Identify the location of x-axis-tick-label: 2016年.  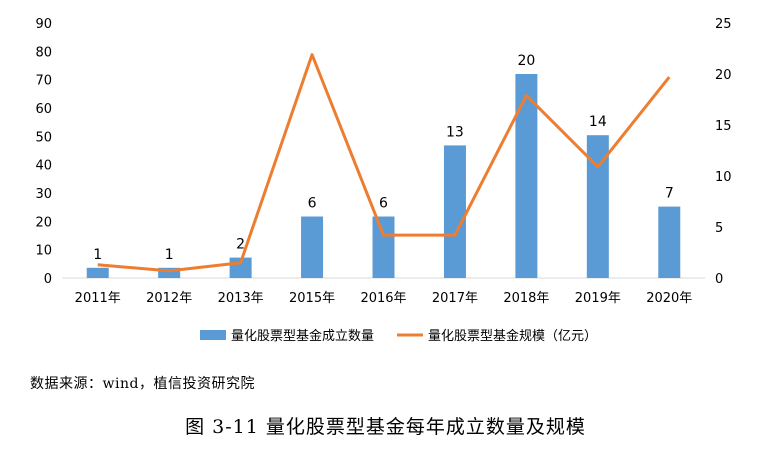
(383, 298).